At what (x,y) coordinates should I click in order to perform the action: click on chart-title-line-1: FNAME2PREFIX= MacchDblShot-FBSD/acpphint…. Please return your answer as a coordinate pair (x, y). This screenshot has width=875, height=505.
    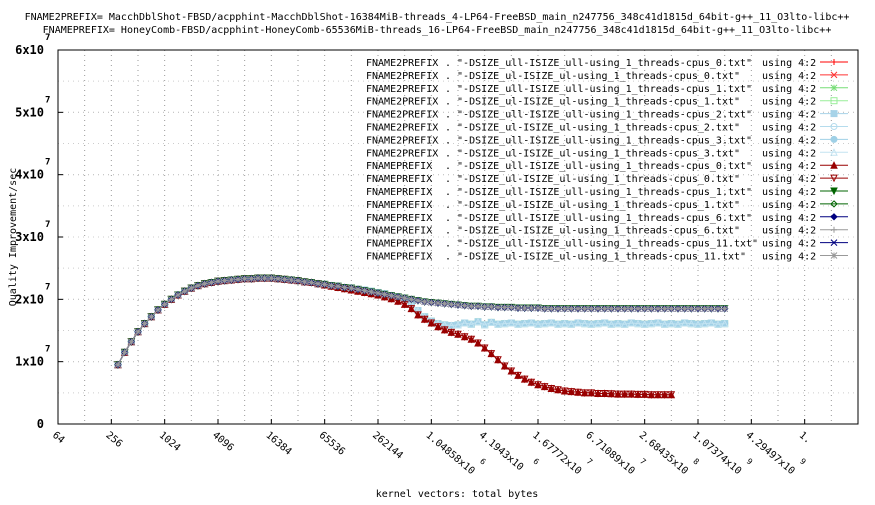
    Looking at the image, I should click on (437, 17).